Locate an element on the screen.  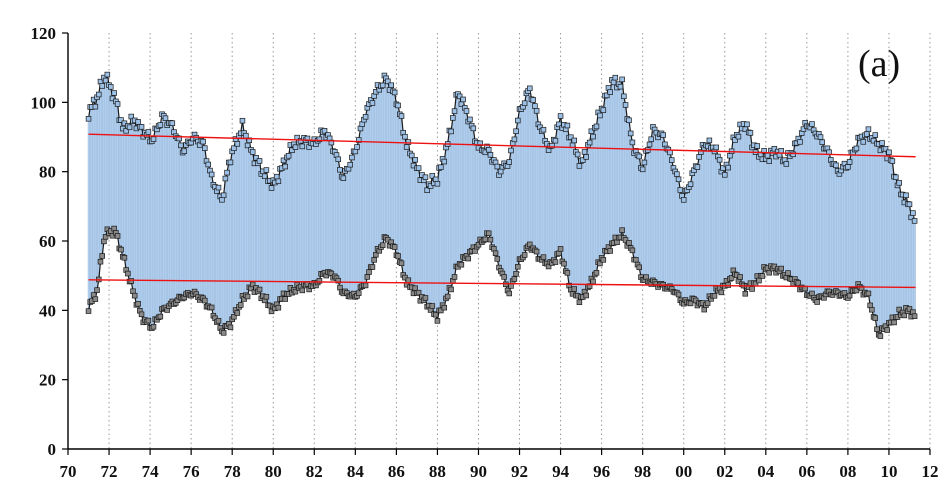
x-tick-label: 76 is located at coordinates (191, 471).